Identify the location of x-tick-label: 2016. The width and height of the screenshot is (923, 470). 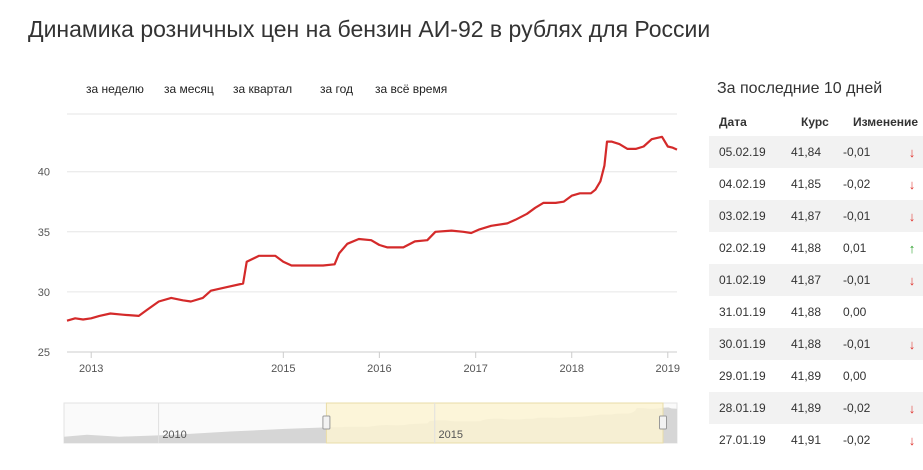
(379, 369).